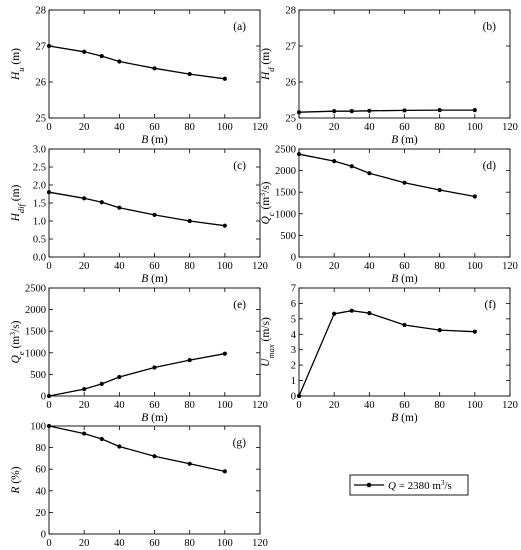 The width and height of the screenshot is (521, 550). I want to click on y-tick-label: 1000, so click(35, 353).